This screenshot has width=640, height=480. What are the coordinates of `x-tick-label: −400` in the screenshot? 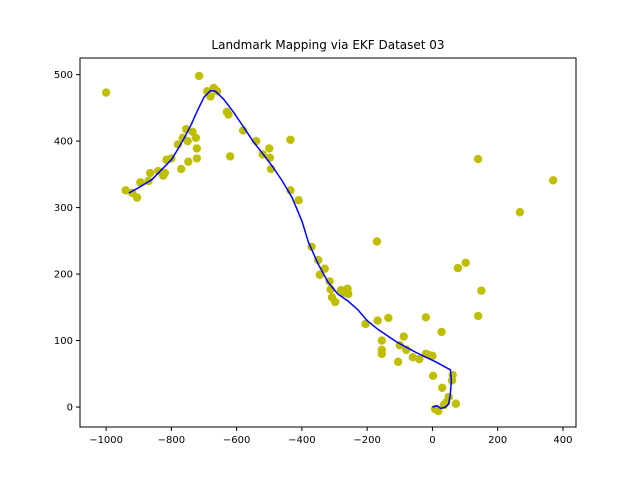 It's located at (301, 440).